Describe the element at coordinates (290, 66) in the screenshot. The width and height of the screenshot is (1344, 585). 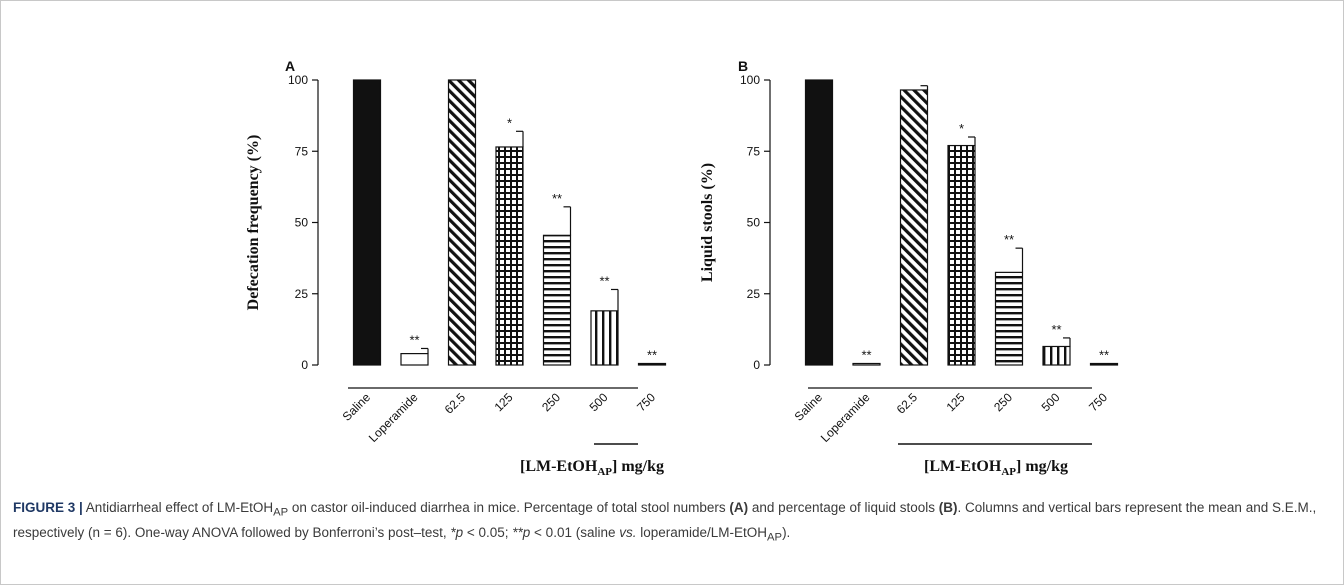
I see `panel-letter: A` at that location.